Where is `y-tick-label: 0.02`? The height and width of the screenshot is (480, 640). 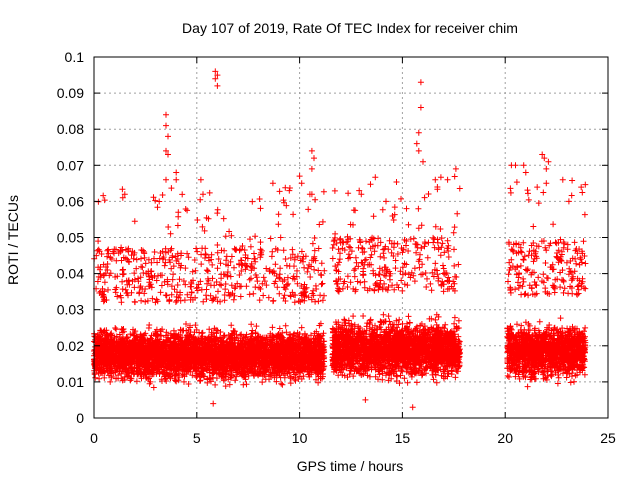 y-tick-label: 0.02 is located at coordinates (70, 346).